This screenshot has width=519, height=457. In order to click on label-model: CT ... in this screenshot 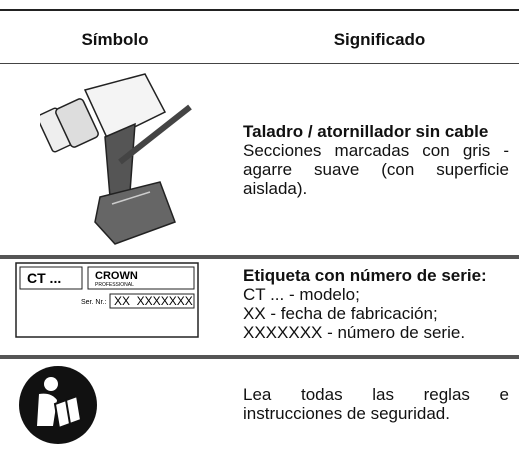, I will do `click(44, 278)`.